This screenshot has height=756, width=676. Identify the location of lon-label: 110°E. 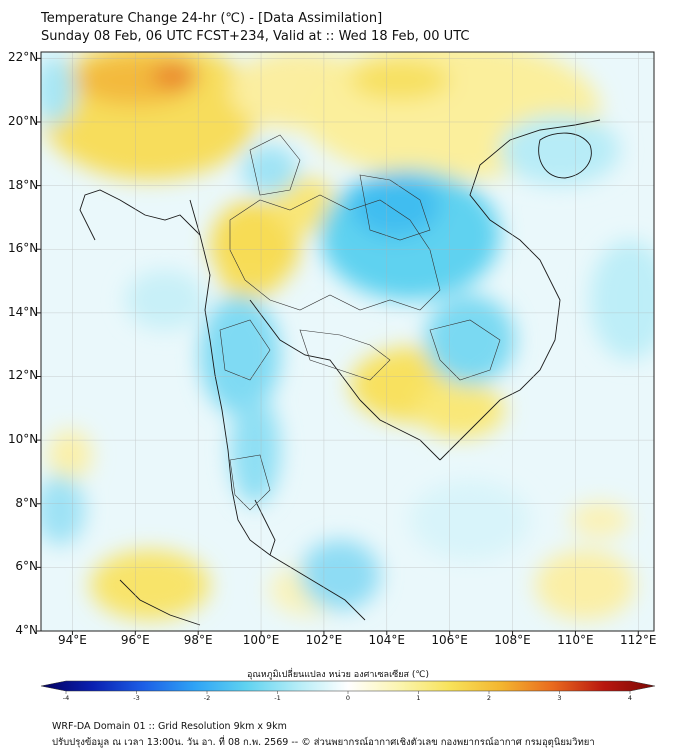
(575, 640).